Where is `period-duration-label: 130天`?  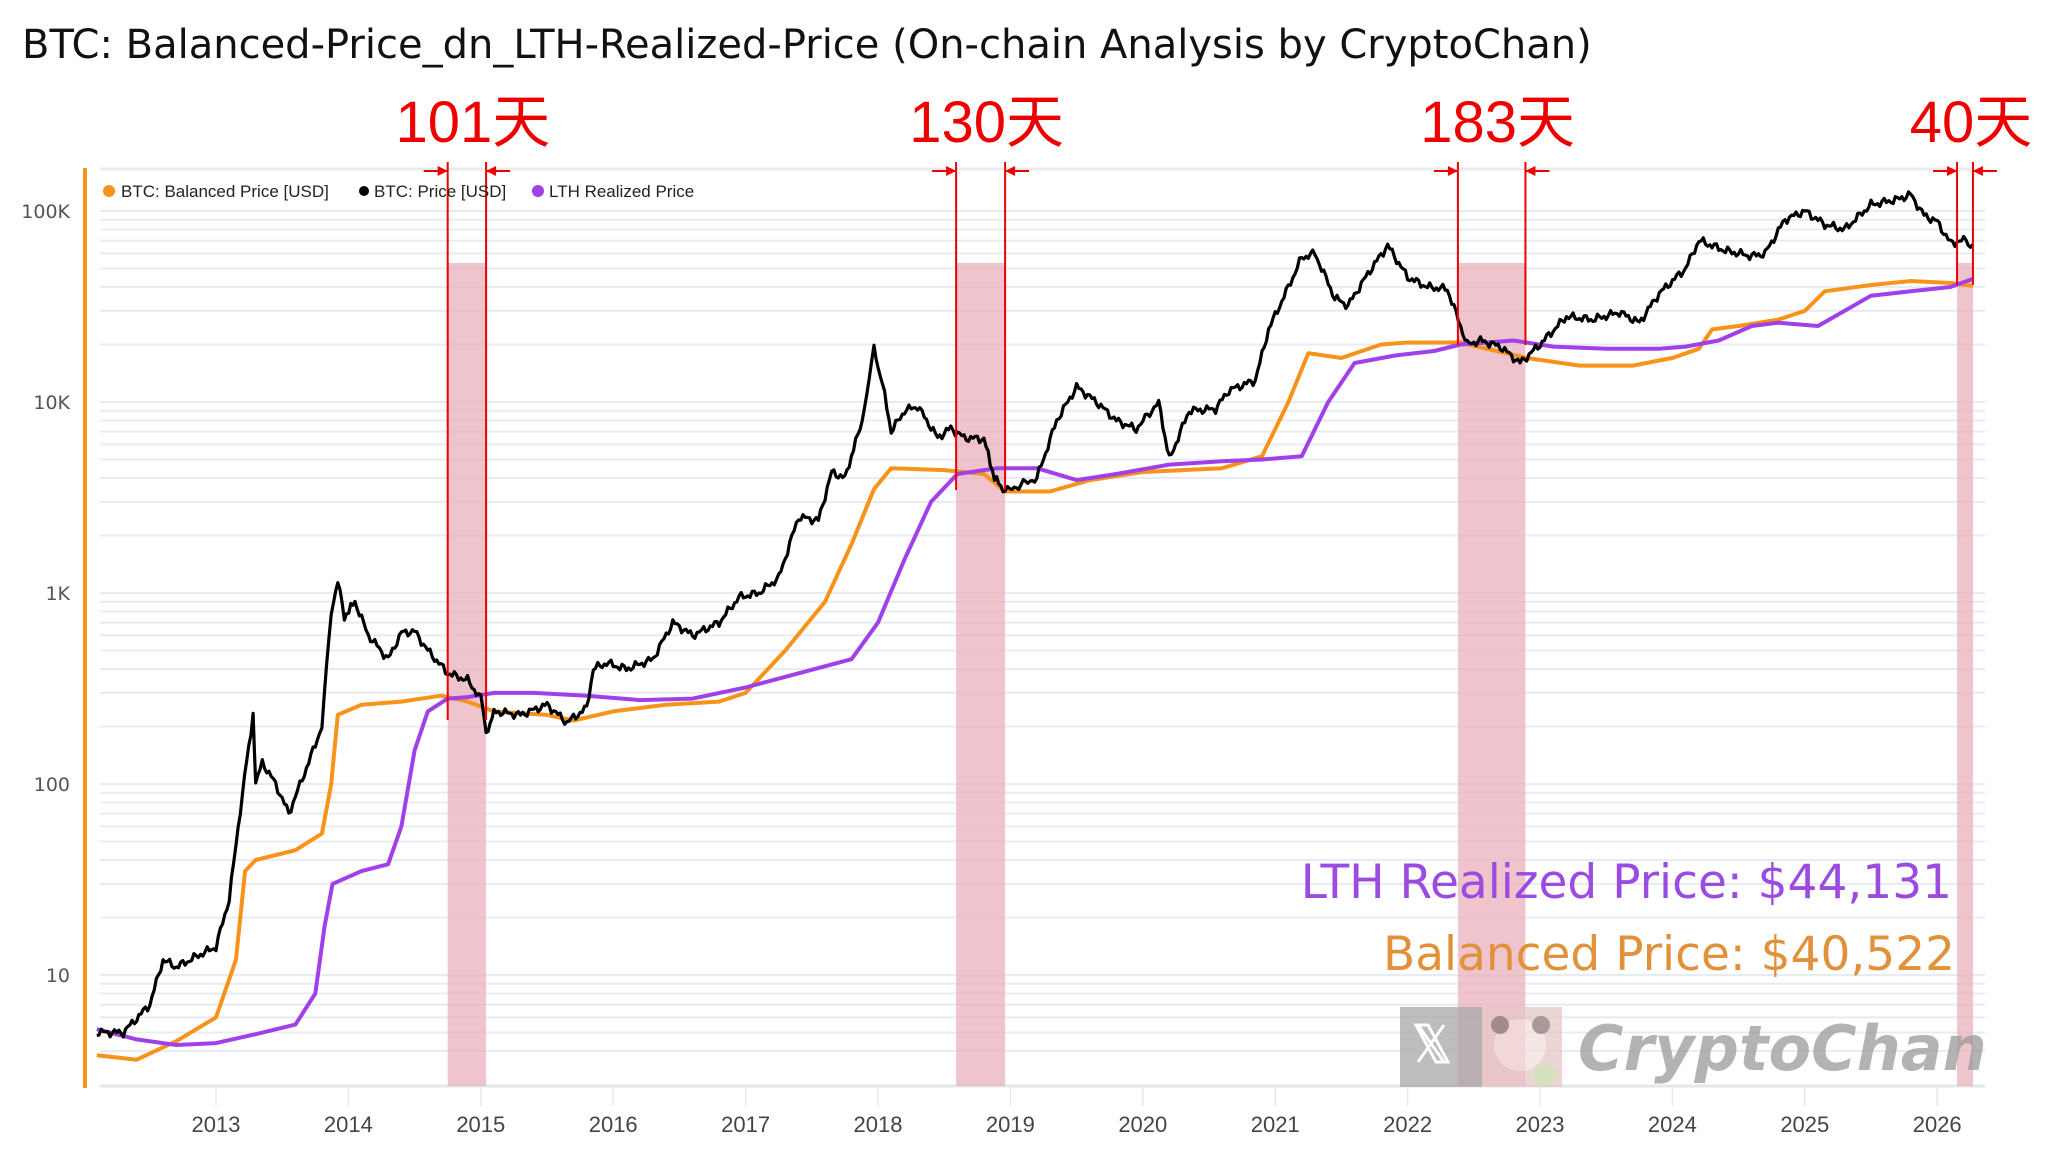
period-duration-label: 130天 is located at coordinates (986, 122).